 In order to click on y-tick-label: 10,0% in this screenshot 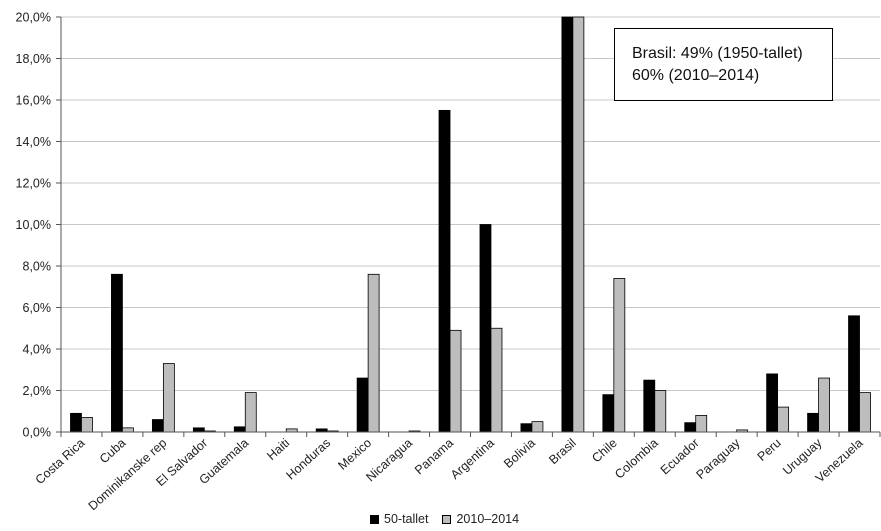, I will do `click(33, 225)`.